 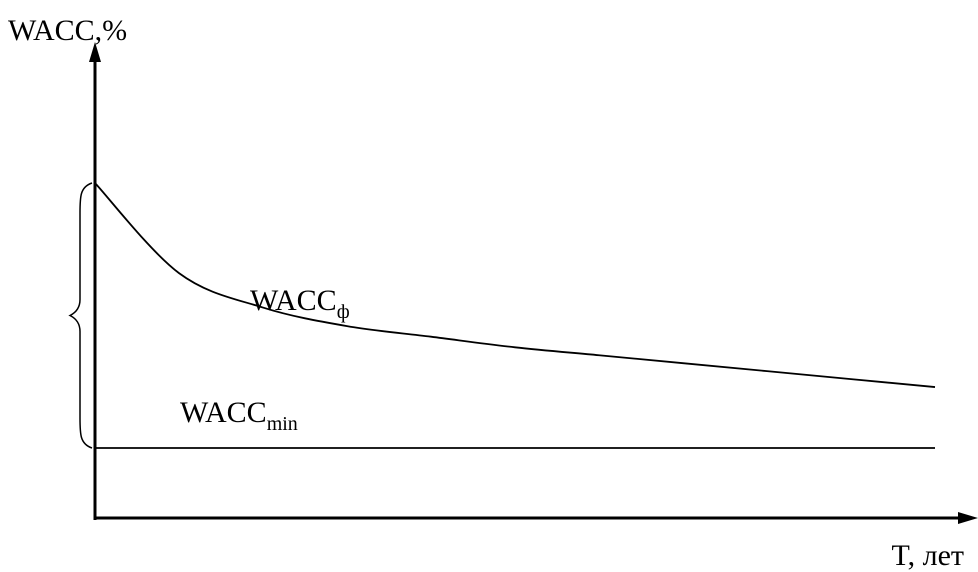 I want to click on series-label-wacc-min-main: WACC, so click(x=223, y=412).